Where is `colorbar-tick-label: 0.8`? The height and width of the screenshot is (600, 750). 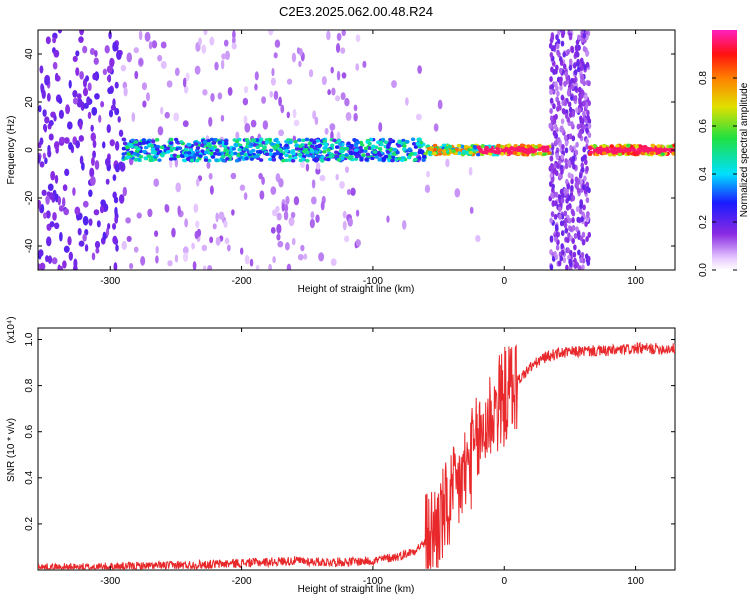 colorbar-tick-label: 0.8 is located at coordinates (703, 78).